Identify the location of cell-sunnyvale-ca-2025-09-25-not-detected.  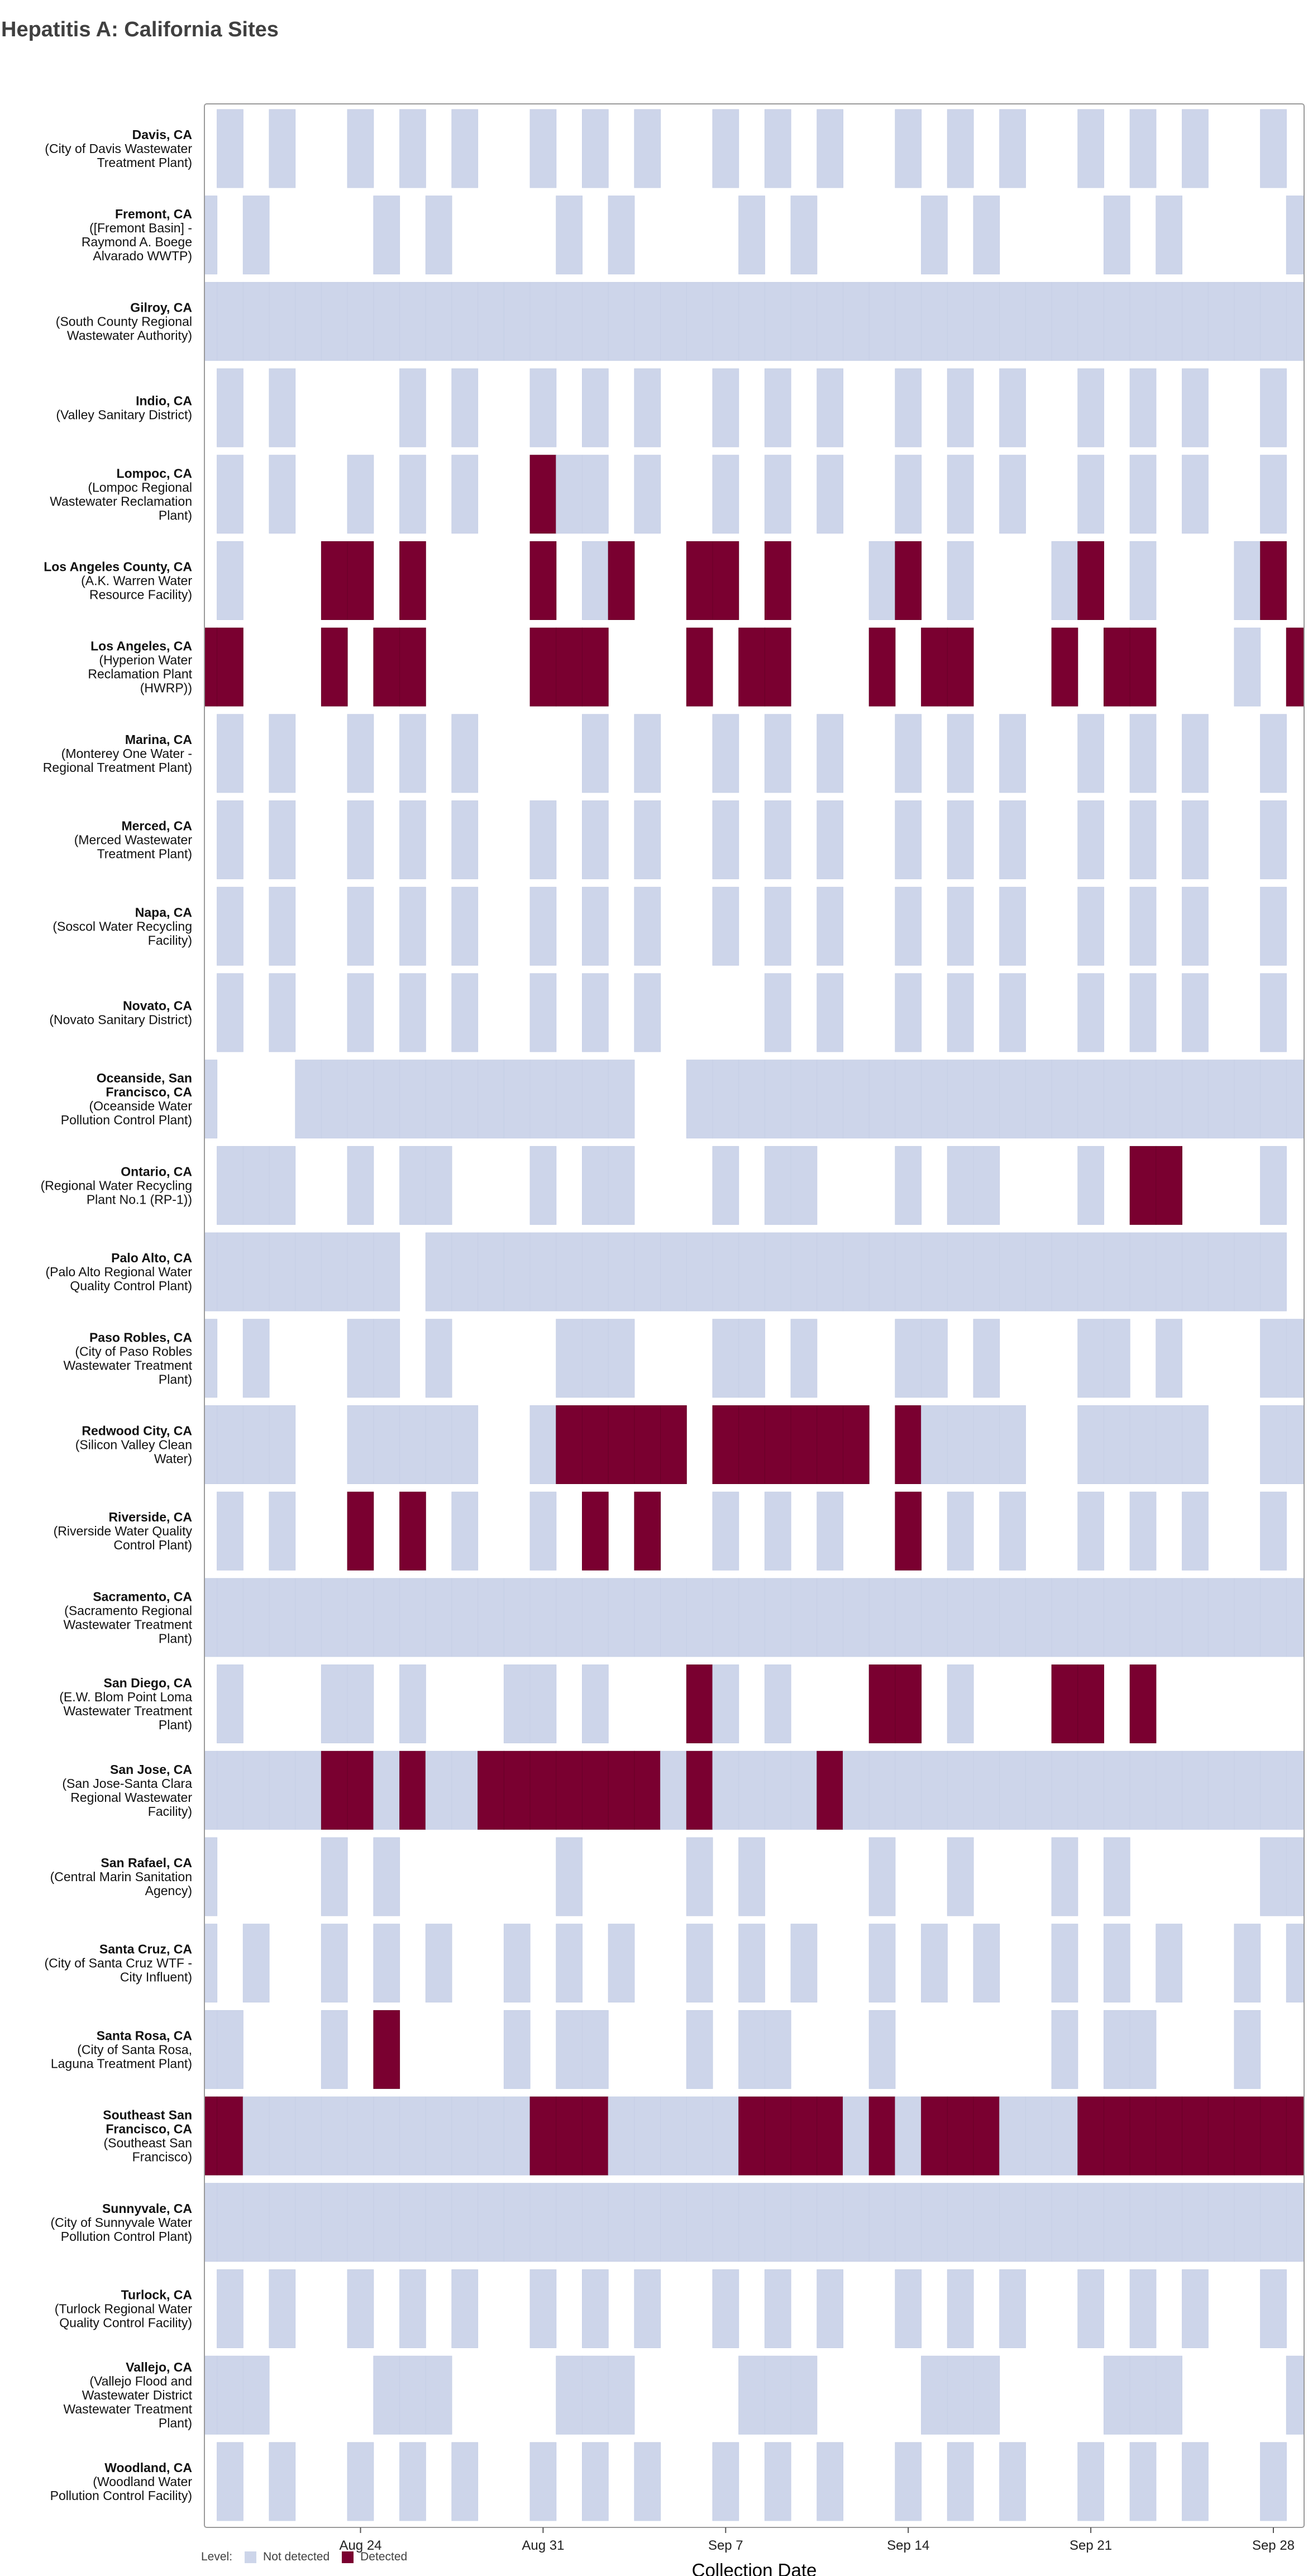
(1195, 2223).